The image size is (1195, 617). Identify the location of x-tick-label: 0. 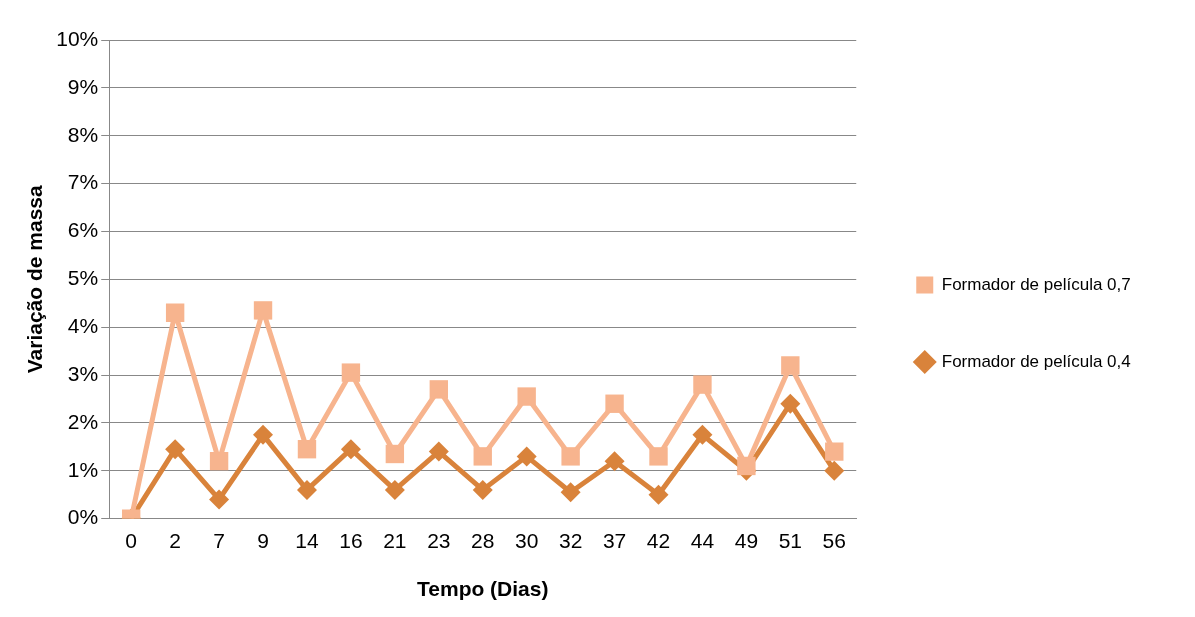
(131, 540).